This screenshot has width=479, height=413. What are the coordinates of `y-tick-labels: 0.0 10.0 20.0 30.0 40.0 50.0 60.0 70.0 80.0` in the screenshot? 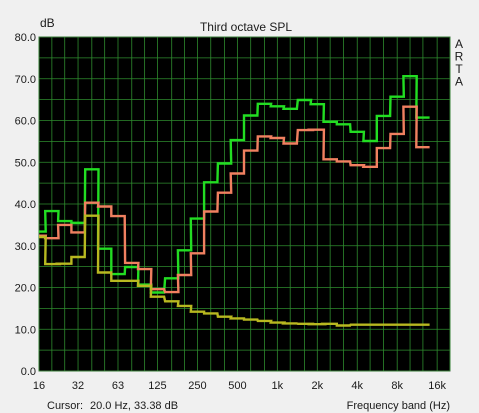 It's located at (25, 205).